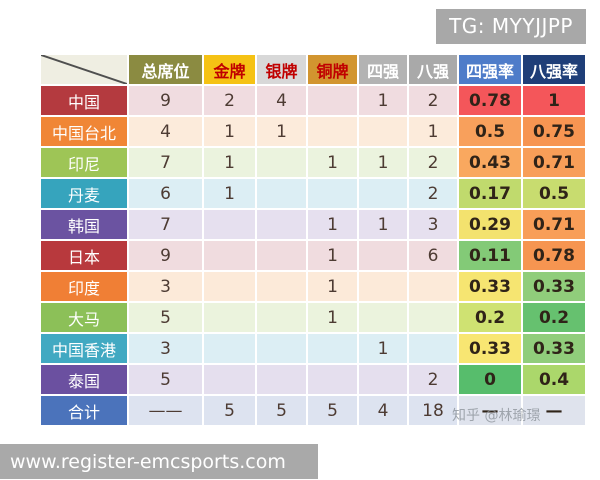  What do you see at coordinates (433, 193) in the screenshot?
I see `value-cell-3-5: 2` at bounding box center [433, 193].